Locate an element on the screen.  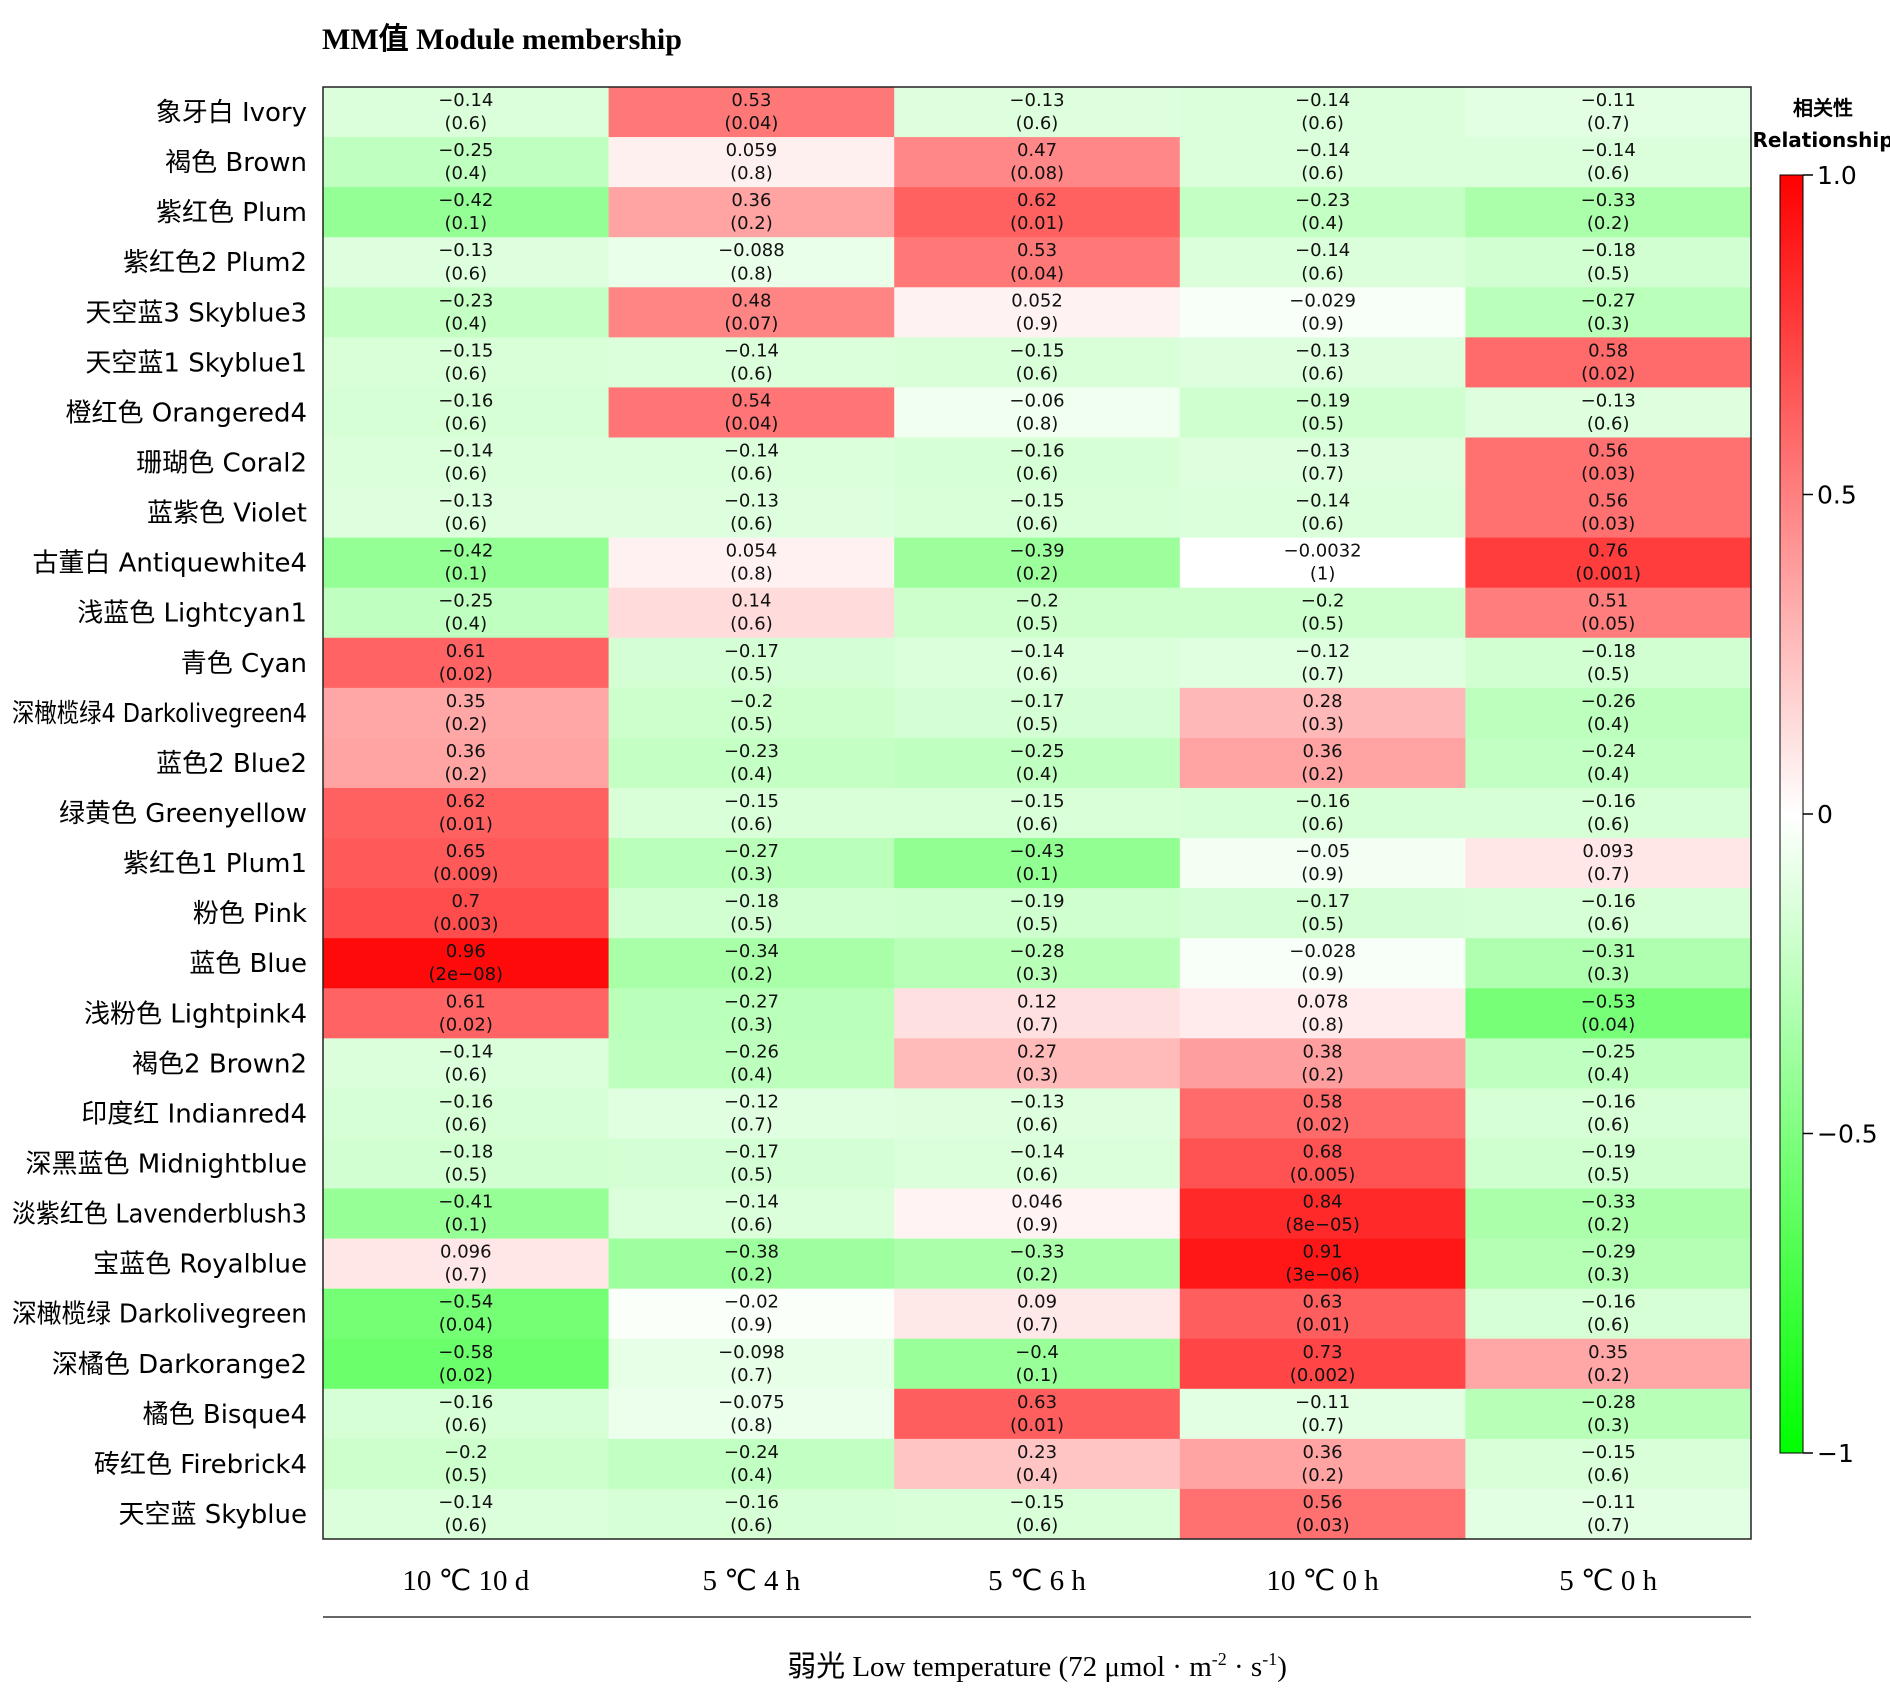
cell-value-label: 0.63 is located at coordinates (1037, 1402).